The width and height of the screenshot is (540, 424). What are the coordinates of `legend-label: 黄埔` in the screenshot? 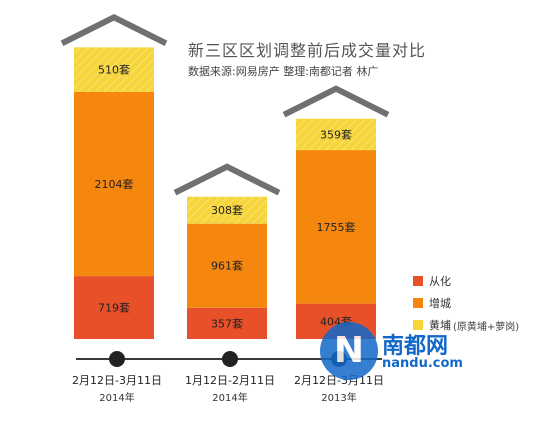 It's located at (440, 325).